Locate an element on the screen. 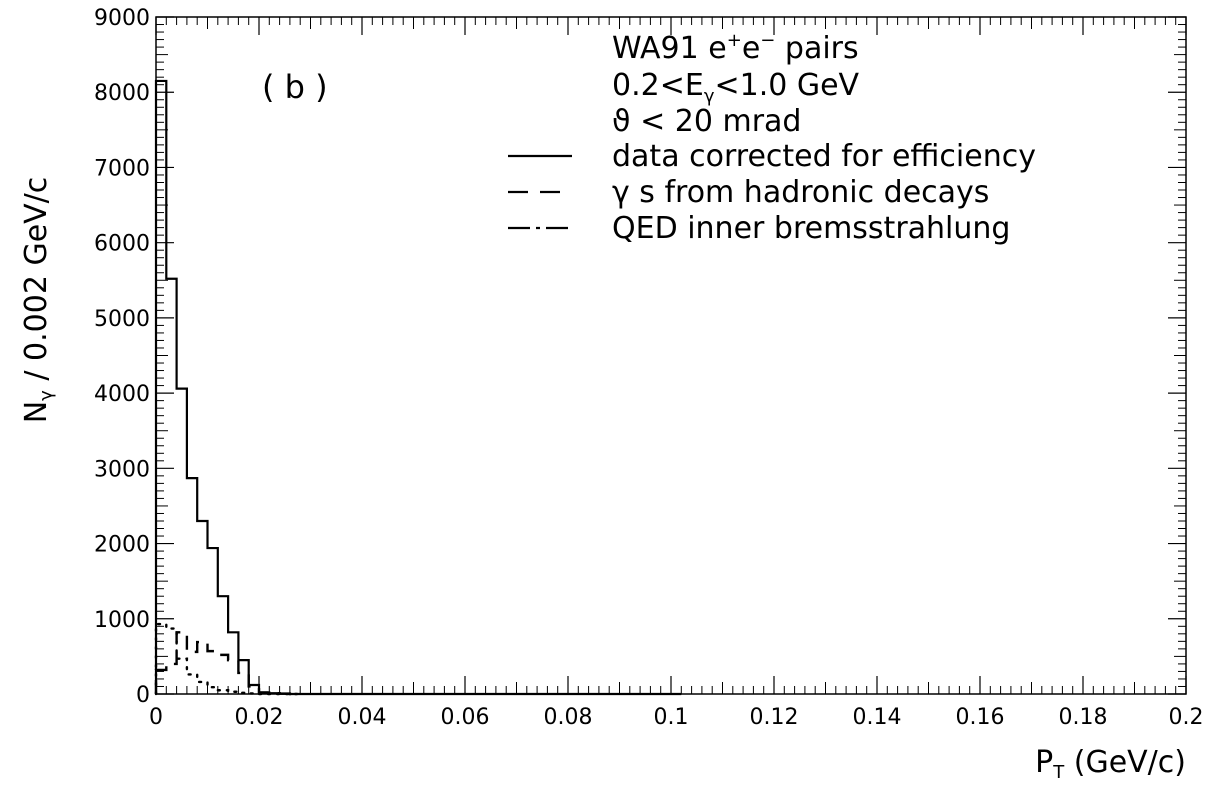  y-tick-label: 1000 is located at coordinates (122, 620).